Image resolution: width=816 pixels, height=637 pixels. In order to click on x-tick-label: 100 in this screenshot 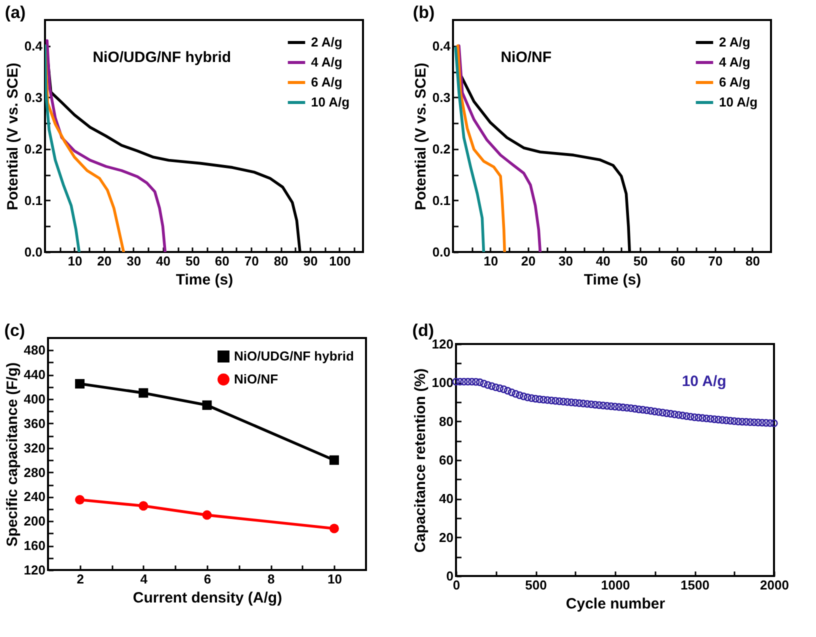, I will do `click(340, 261)`.